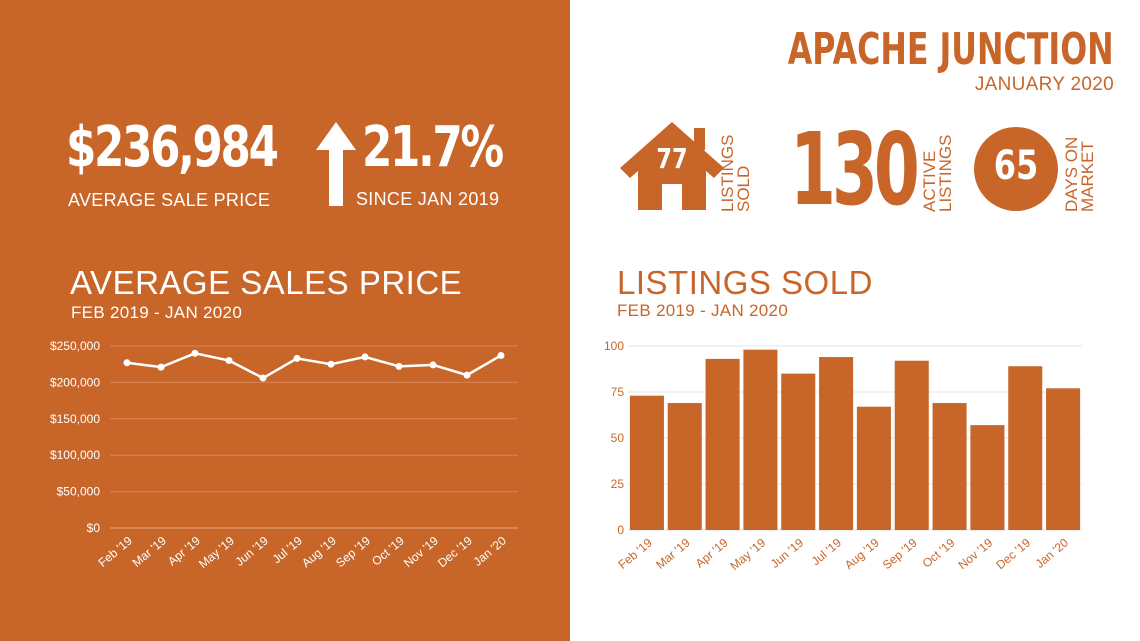  What do you see at coordinates (94, 528) in the screenshot?
I see `y-tick-label: $0` at bounding box center [94, 528].